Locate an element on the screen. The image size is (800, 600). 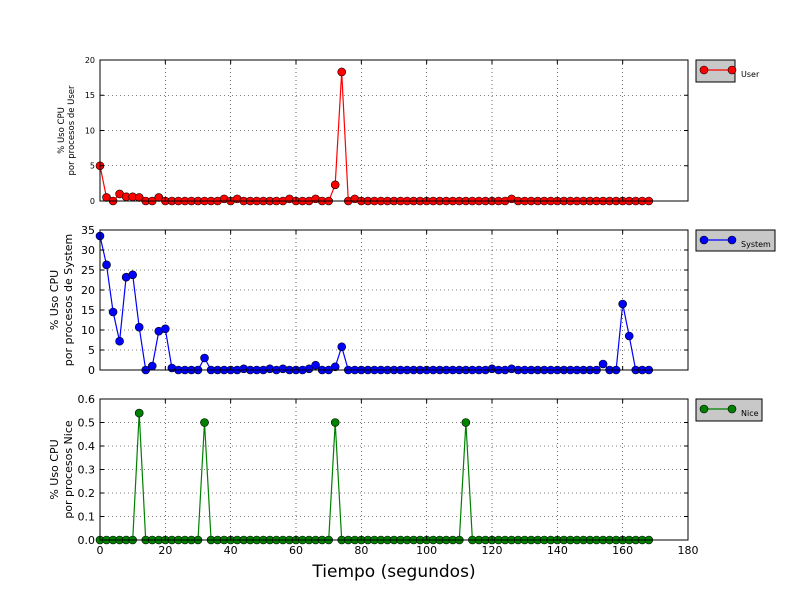
x-axis-label: Tiempo (segundos) is located at coordinates (393, 572).